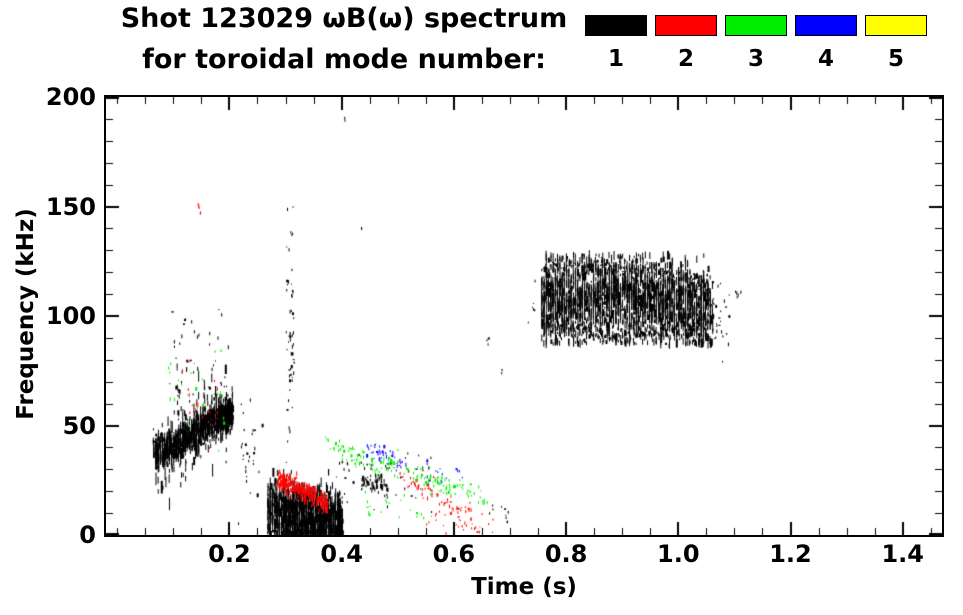 The image size is (963, 615). Describe the element at coordinates (615, 59) in the screenshot. I see `legend-label-1: 1` at that location.